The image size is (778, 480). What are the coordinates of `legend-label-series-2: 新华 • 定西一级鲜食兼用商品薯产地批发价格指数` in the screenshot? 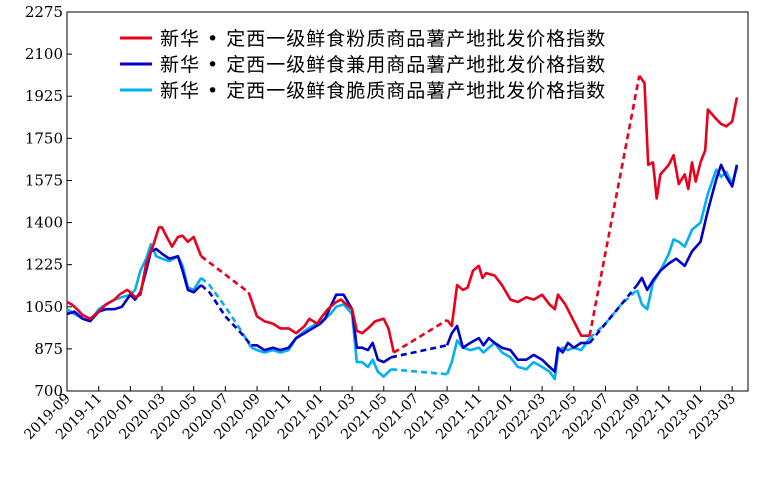 It's located at (383, 65).